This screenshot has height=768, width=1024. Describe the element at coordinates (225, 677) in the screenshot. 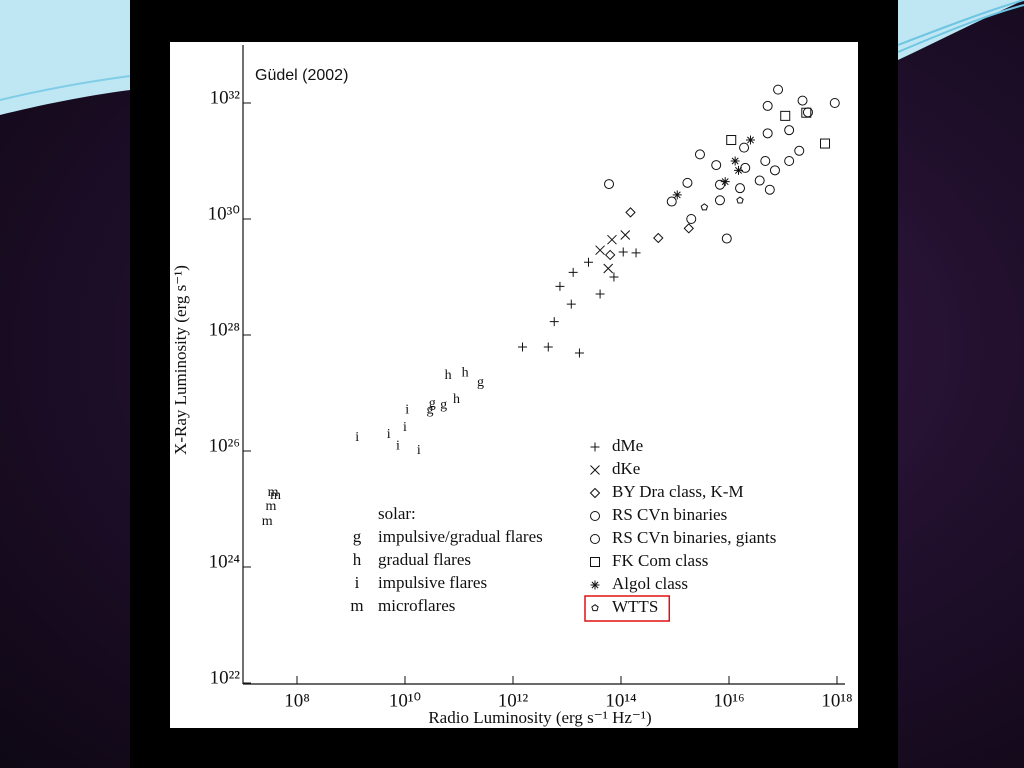

I see `y-tick-label: 10²²` at that location.